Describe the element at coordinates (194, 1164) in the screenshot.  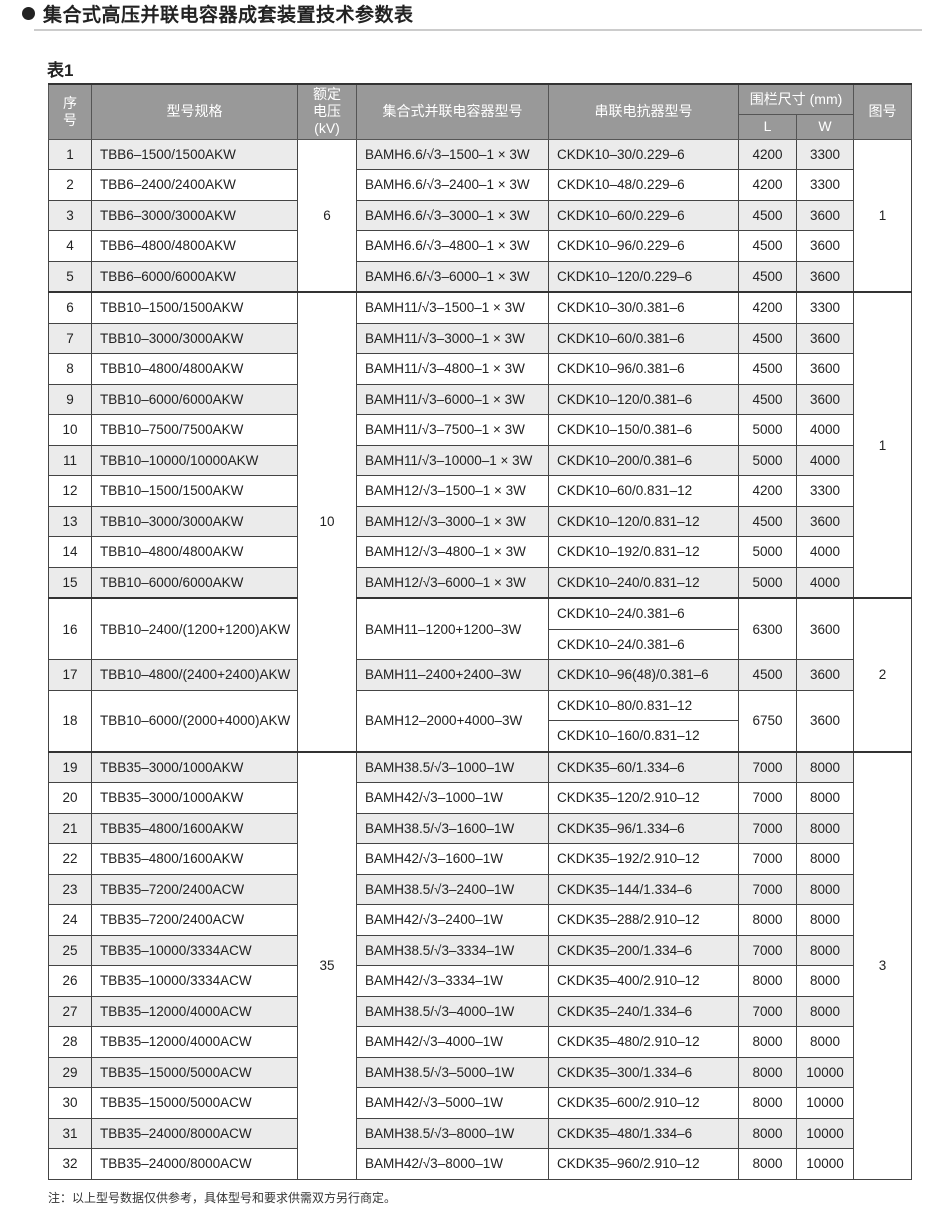
I see `model-spec: TBB35–24000/8000ACW` at that location.